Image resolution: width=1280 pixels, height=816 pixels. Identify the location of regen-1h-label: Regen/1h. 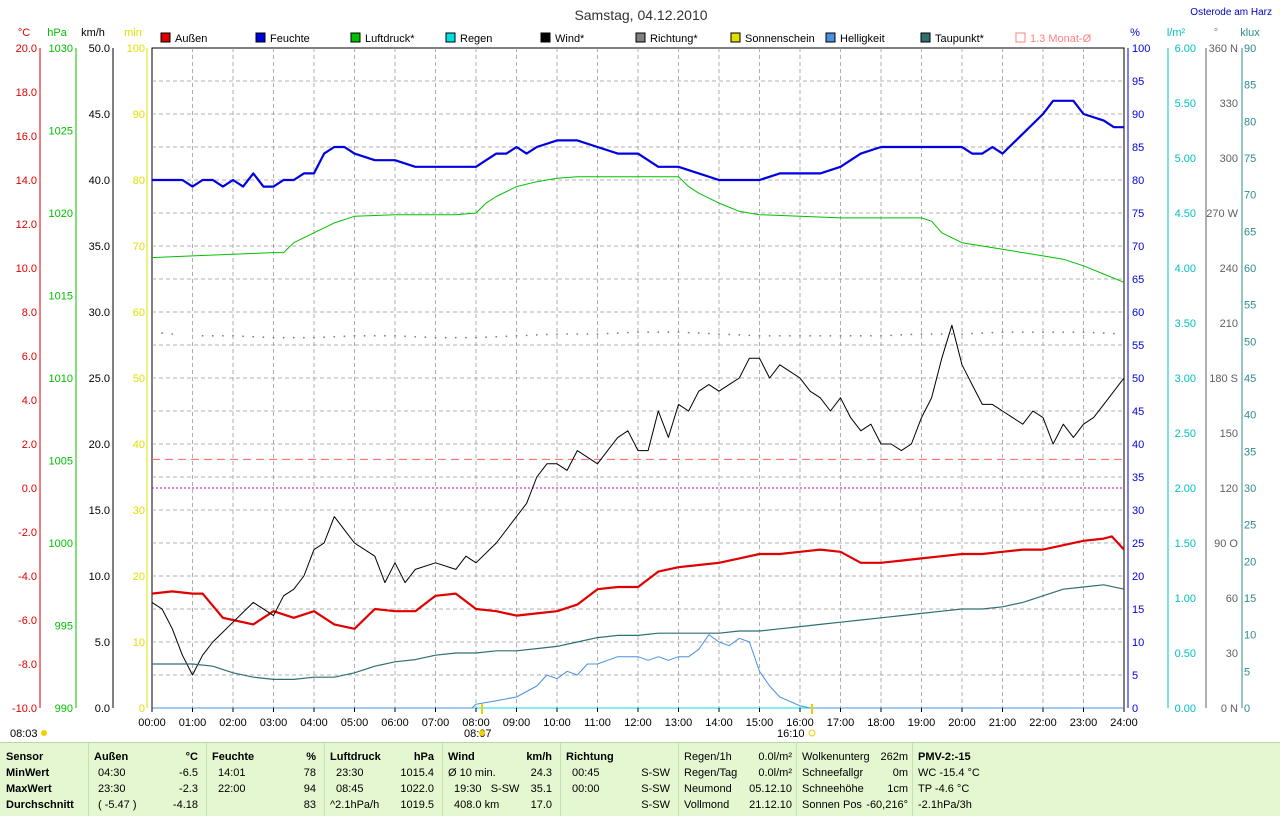
(708, 757).